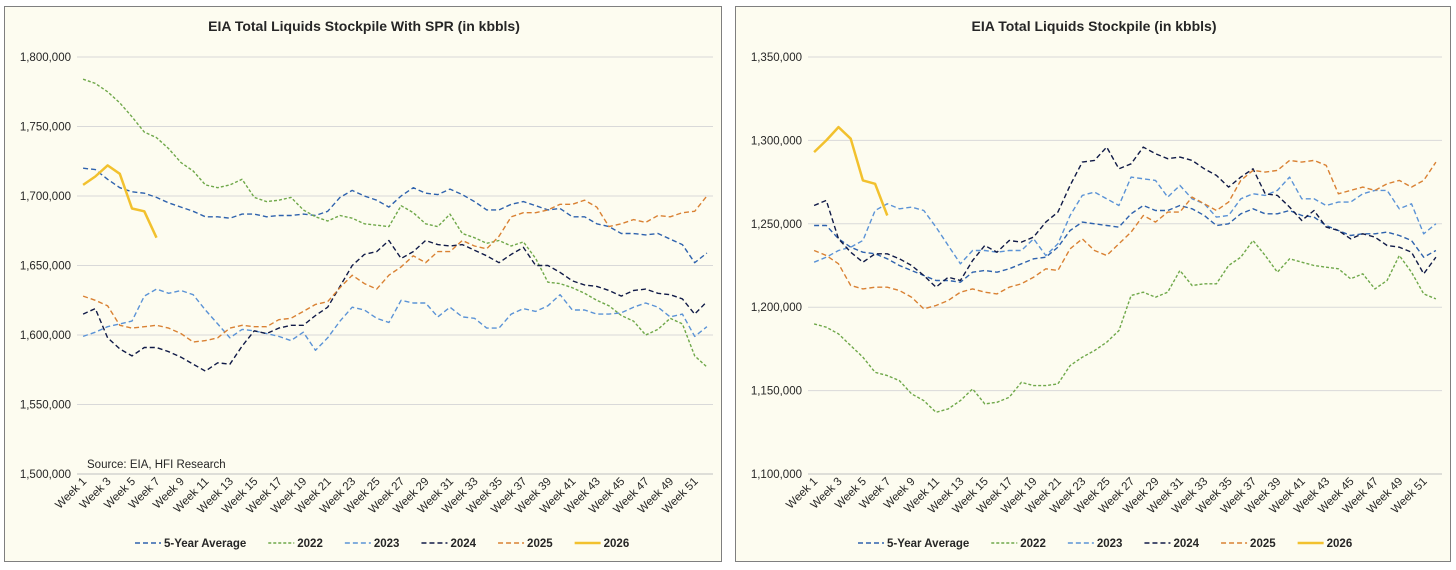  I want to click on source-note: Source: EIA, HFI Research, so click(156, 465).